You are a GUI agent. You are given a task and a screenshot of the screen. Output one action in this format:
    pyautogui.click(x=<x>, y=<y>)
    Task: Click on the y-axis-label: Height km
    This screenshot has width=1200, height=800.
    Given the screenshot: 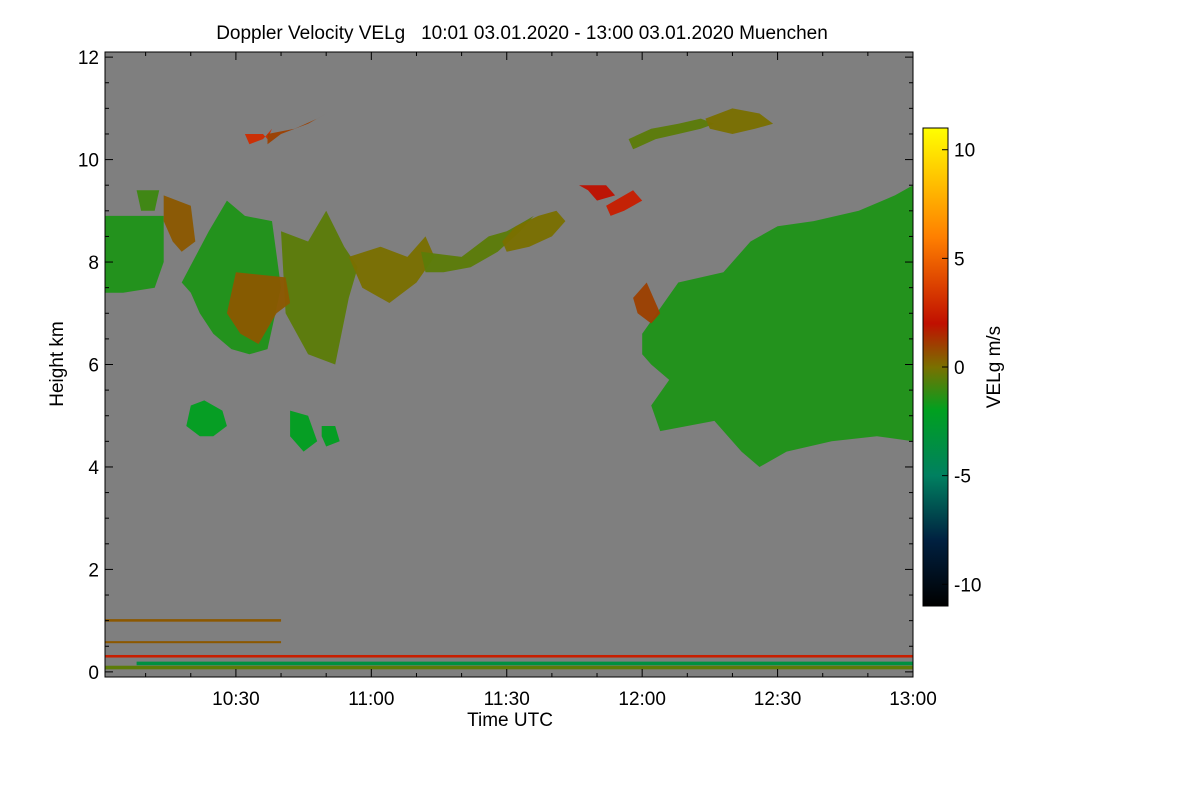 What is the action you would take?
    pyautogui.click(x=57, y=364)
    